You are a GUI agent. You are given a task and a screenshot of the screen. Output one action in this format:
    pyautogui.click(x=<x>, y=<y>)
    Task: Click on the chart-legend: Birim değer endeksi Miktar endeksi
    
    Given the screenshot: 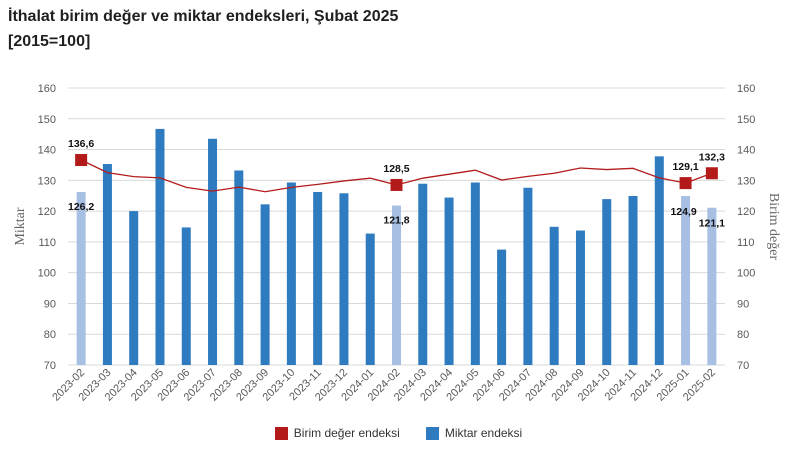 What is the action you would take?
    pyautogui.click(x=398, y=433)
    